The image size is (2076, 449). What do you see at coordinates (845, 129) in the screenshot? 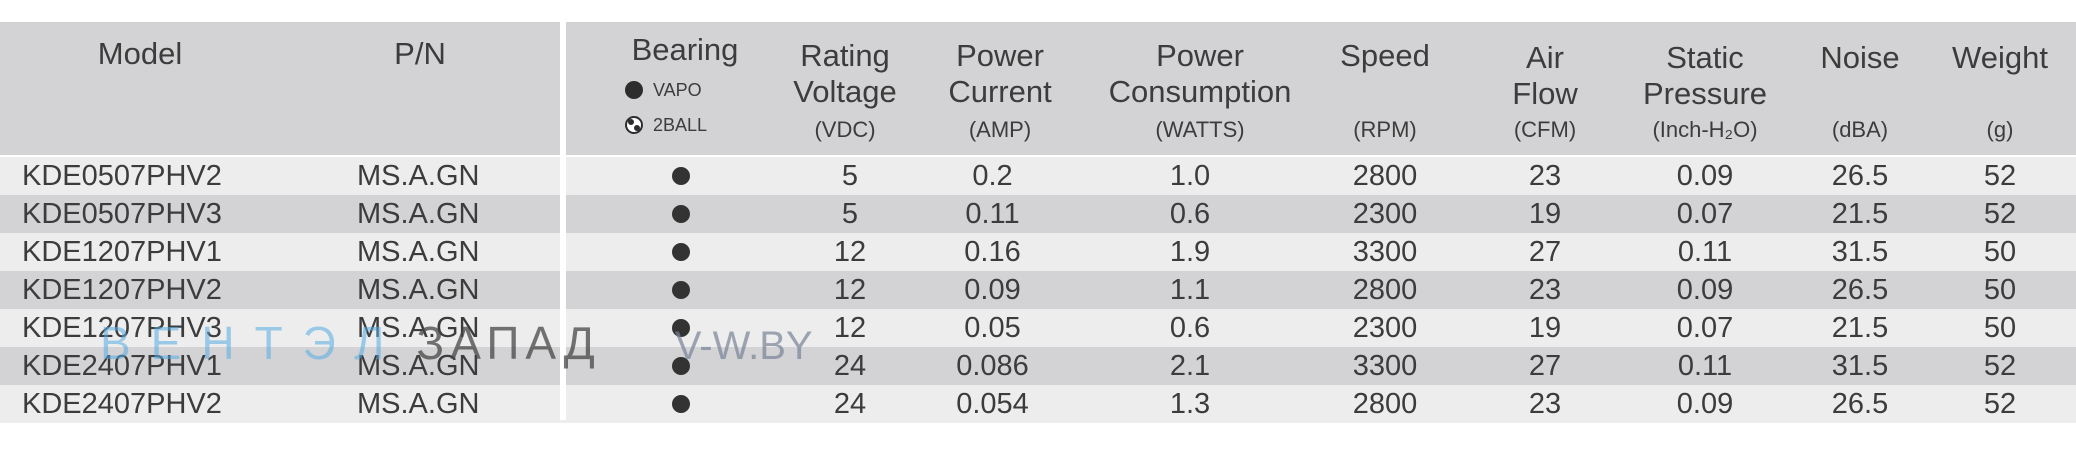
I see `header-voltage-unit: (VDC)` at bounding box center [845, 129].